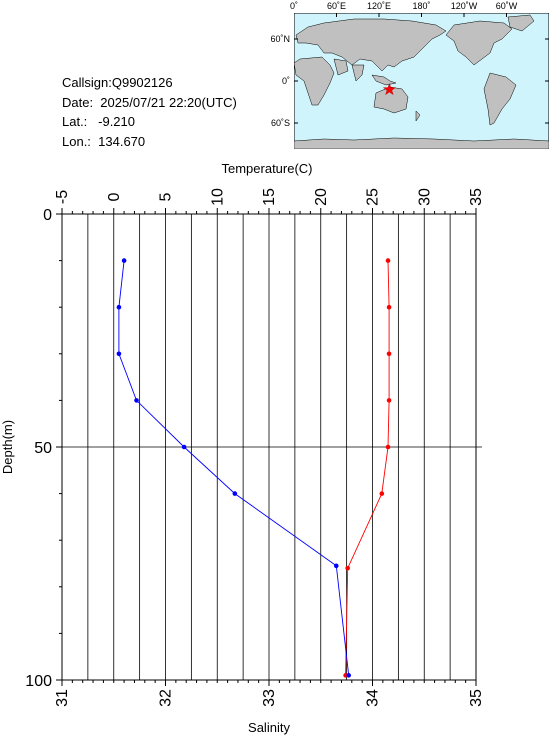  I want to click on land-arabia, so click(341, 67).